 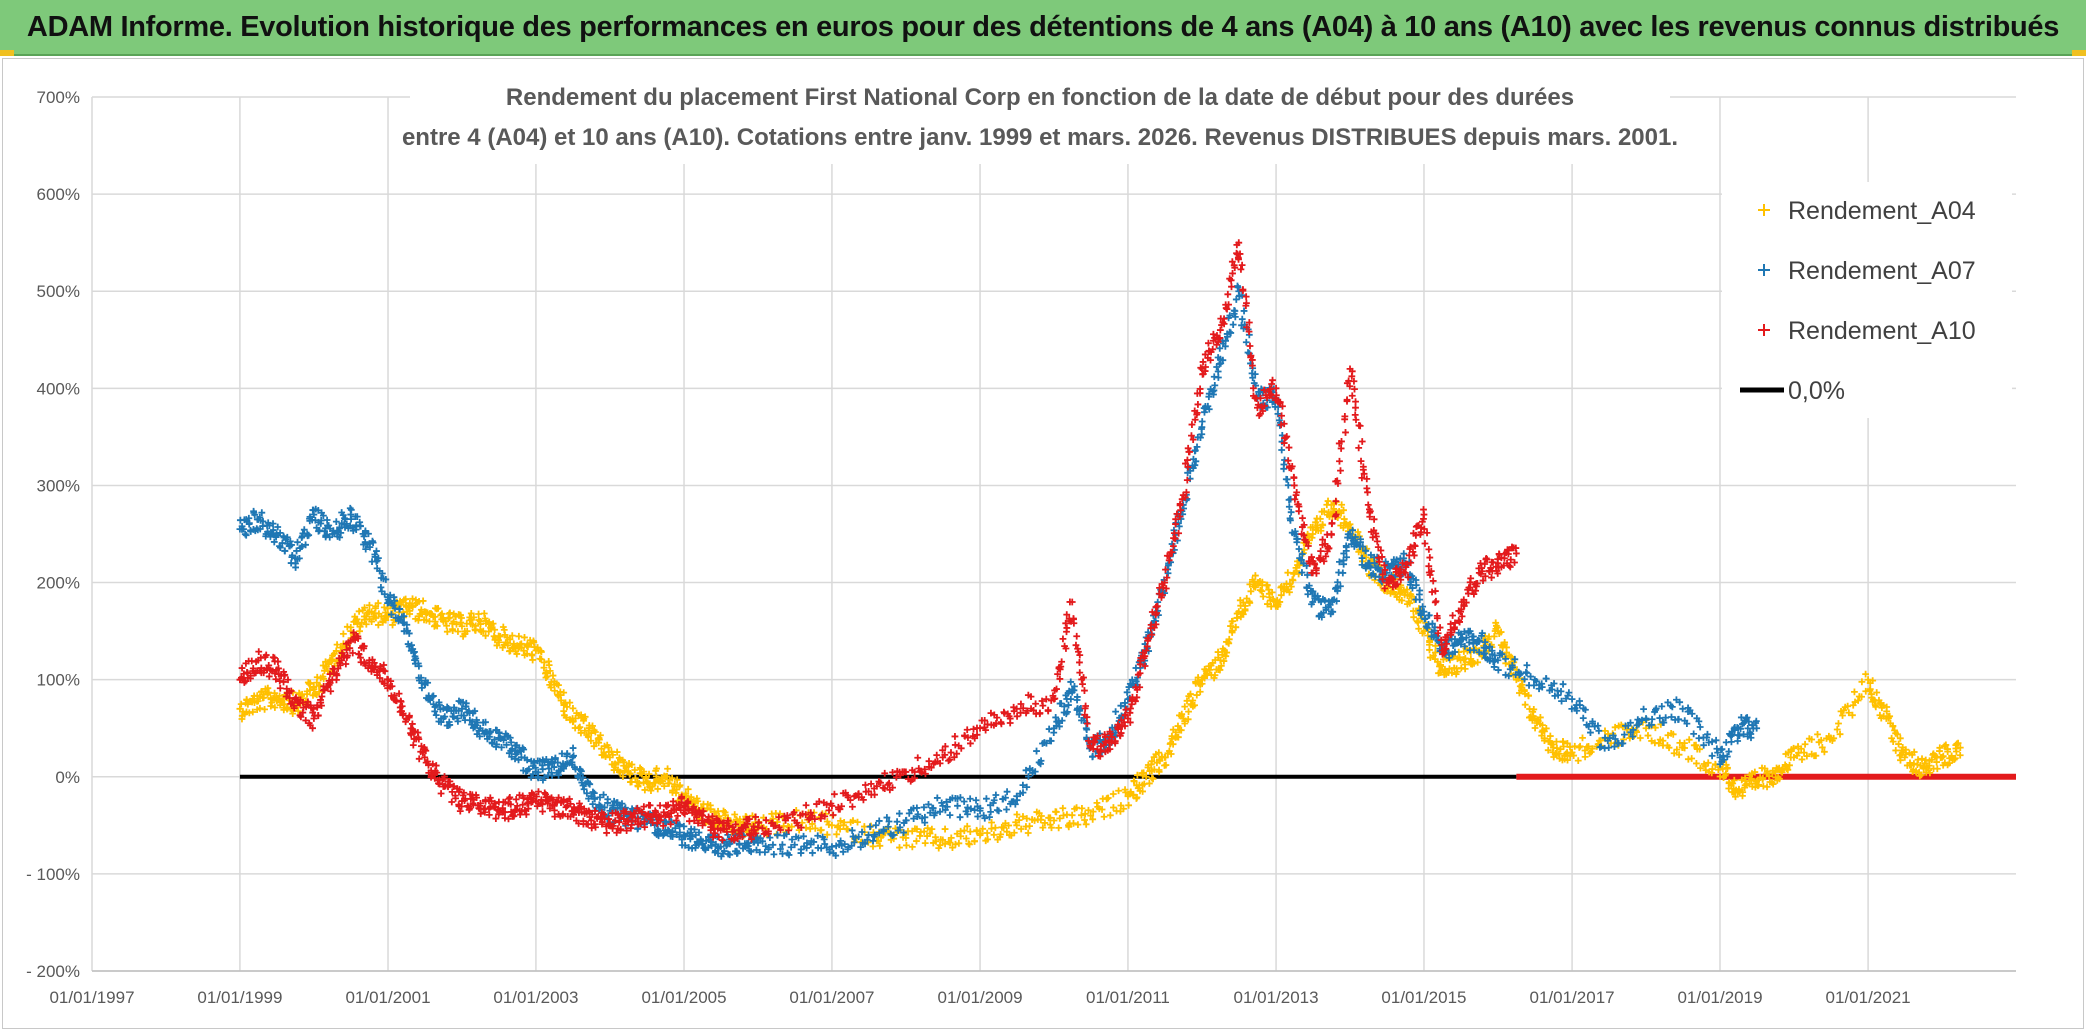 What do you see at coordinates (1128, 997) in the screenshot?
I see `x-tick-label: 01/01/2011` at bounding box center [1128, 997].